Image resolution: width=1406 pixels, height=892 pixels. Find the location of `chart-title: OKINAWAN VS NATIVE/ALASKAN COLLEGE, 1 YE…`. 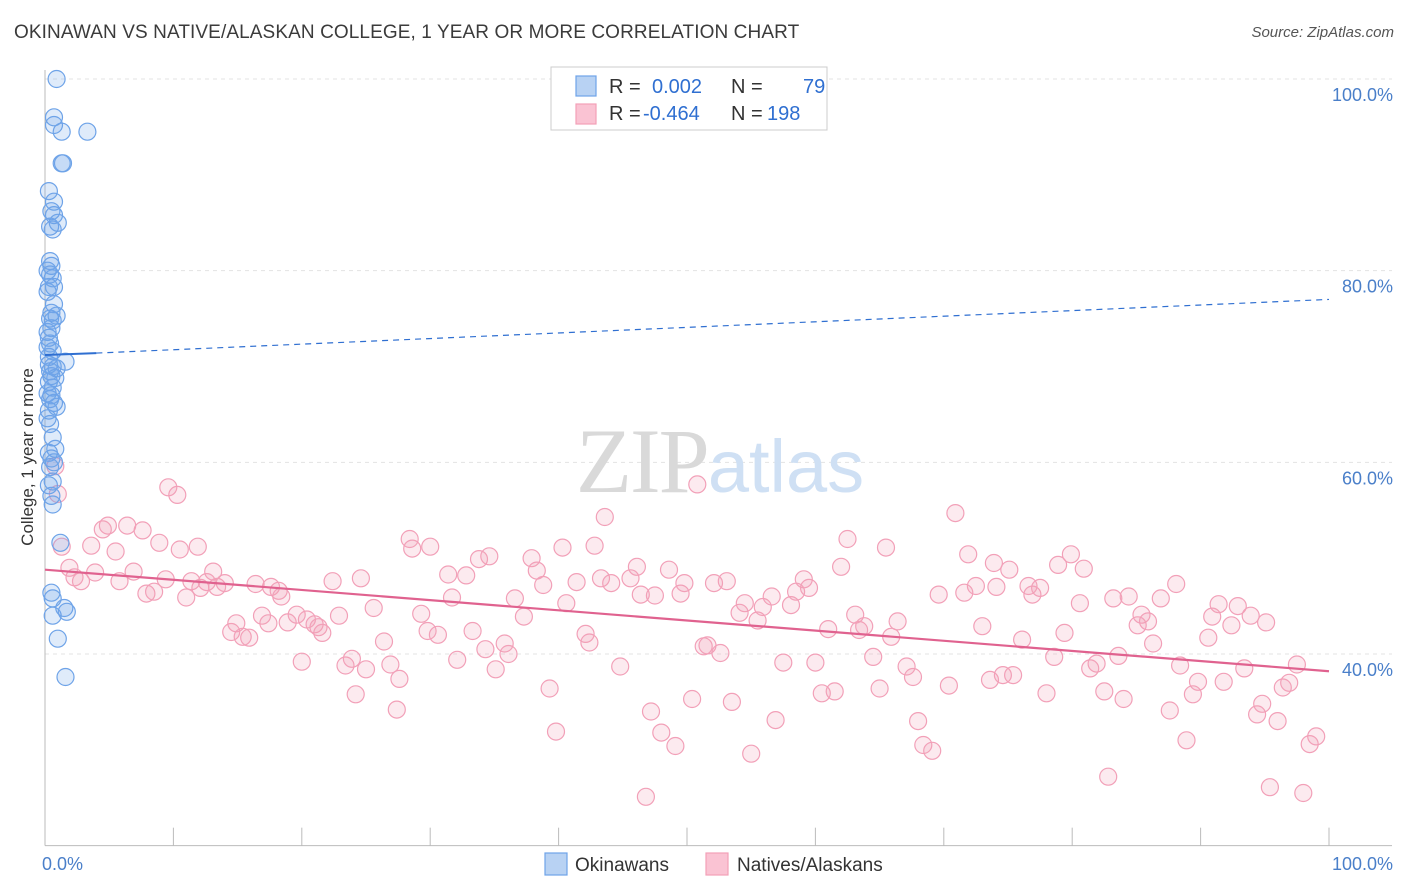

chart-title: OKINAWAN VS NATIVE/ALASKAN COLLEGE, 1 YE… is located at coordinates (407, 32).